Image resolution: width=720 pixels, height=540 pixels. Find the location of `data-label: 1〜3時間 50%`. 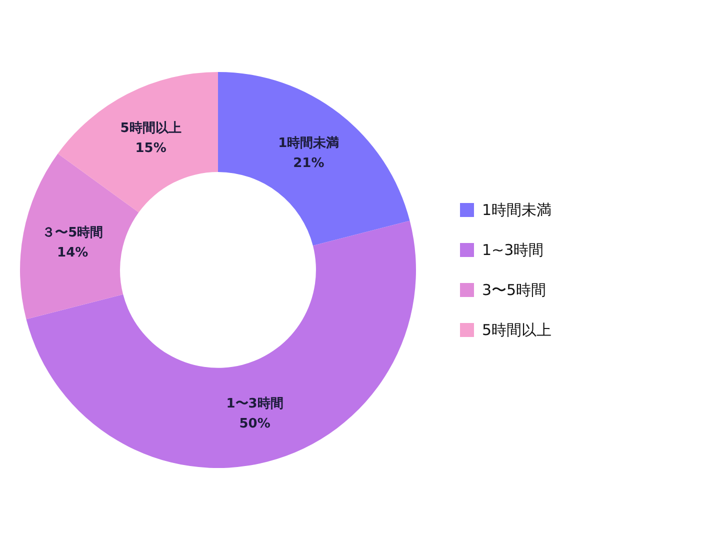

data-label: 1〜3時間 50% is located at coordinates (255, 413).